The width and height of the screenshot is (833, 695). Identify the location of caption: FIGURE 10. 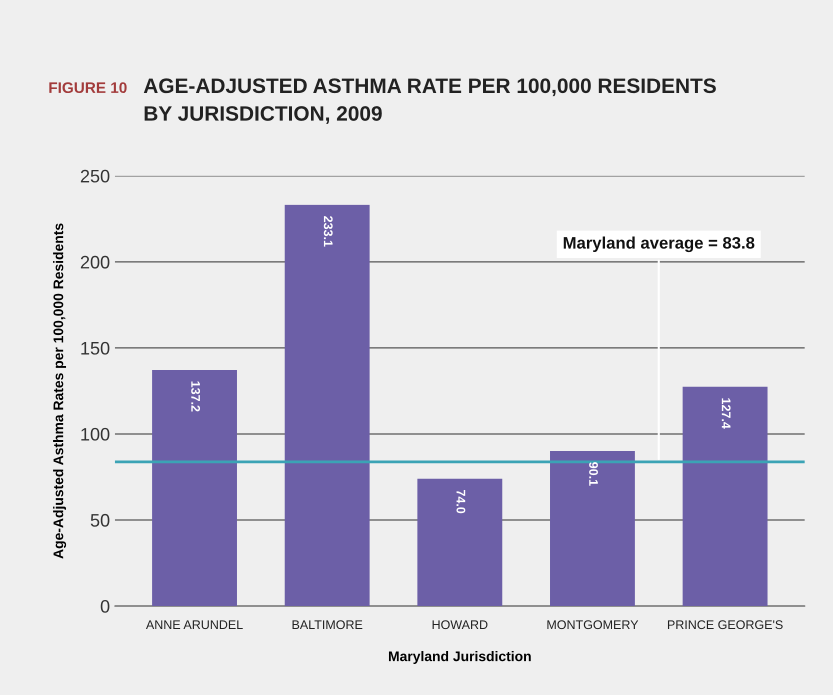
(88, 88).